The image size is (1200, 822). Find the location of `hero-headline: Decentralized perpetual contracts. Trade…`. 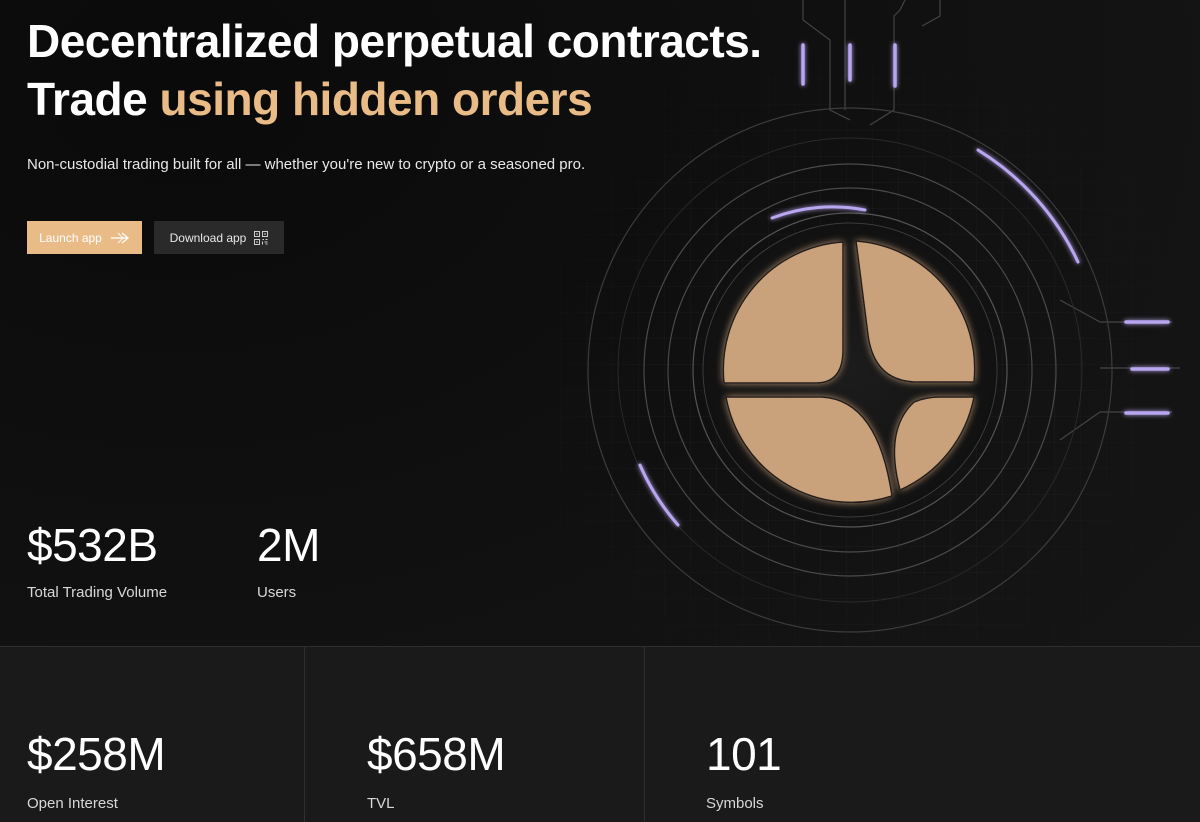

hero-headline: Decentralized perpetual contracts. Trade… is located at coordinates (394, 70).